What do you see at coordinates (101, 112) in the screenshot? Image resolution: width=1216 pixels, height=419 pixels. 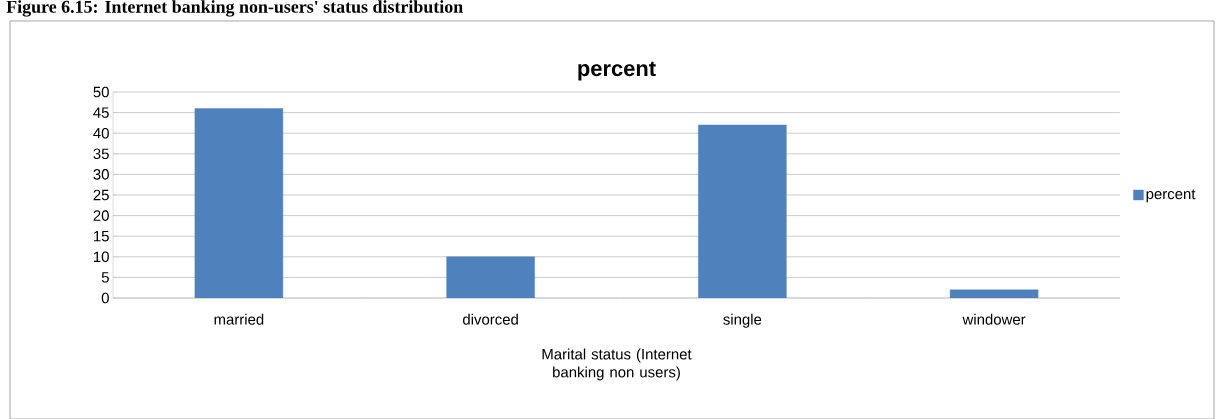 I see `y-tick-label: 45` at bounding box center [101, 112].